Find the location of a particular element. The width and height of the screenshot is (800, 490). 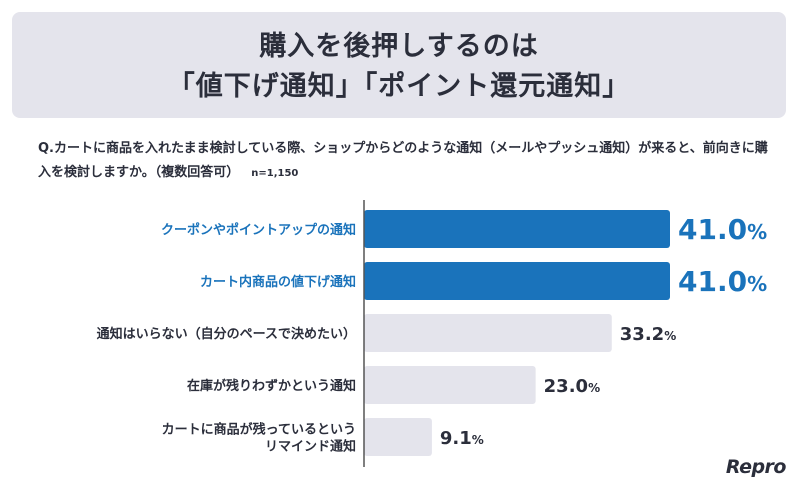

title-line-1: 購入を後押しするのは is located at coordinates (399, 46).